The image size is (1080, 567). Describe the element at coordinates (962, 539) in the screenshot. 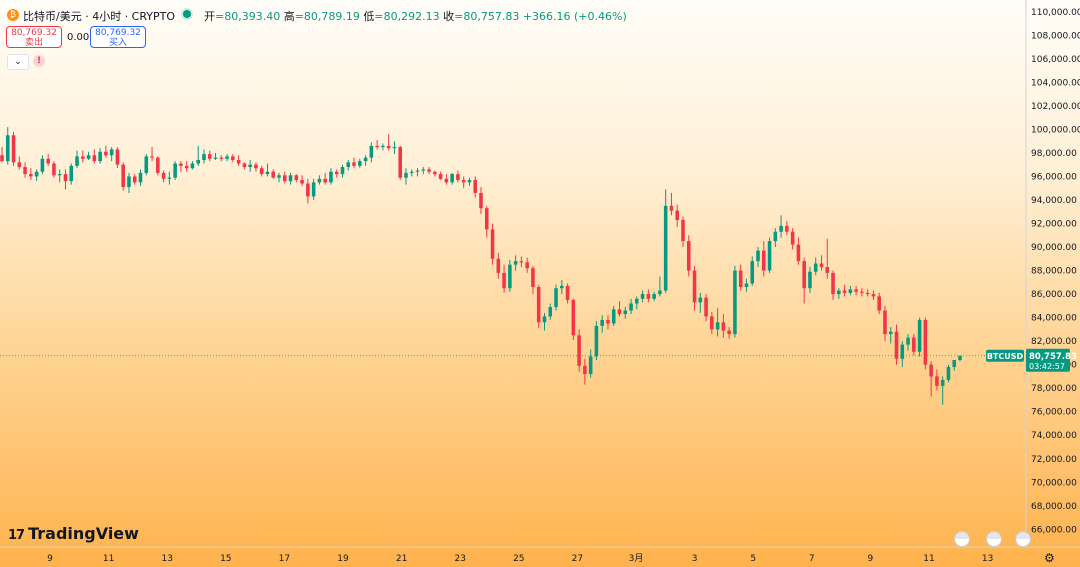

I see `event-flag-icon` at that location.